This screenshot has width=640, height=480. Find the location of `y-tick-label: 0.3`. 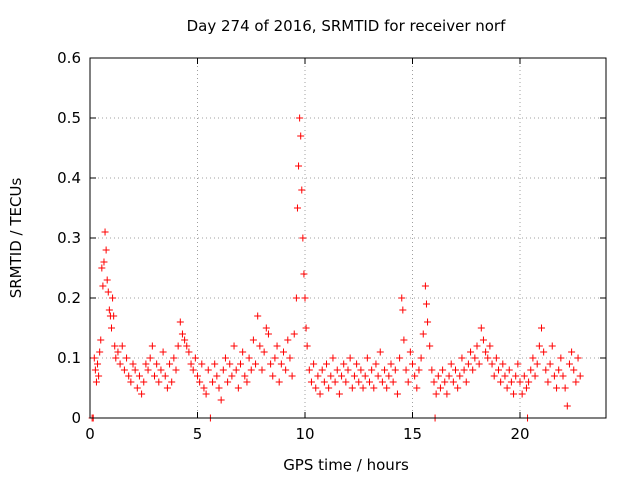

y-tick-label: 0.3 is located at coordinates (69, 238).